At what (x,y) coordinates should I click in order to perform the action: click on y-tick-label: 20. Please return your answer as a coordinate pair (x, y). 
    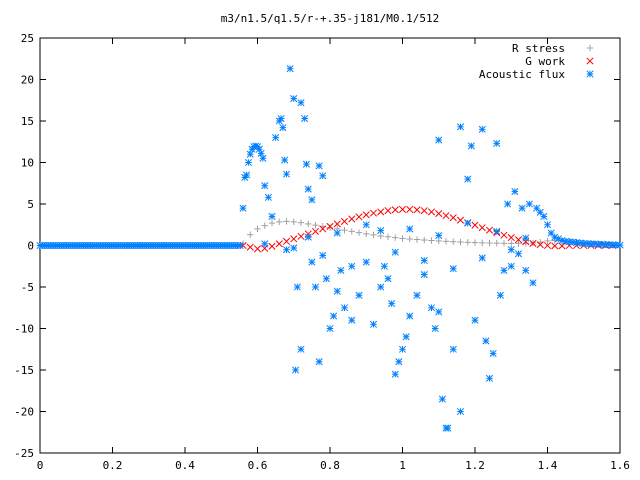
    Looking at the image, I should click on (27, 80).